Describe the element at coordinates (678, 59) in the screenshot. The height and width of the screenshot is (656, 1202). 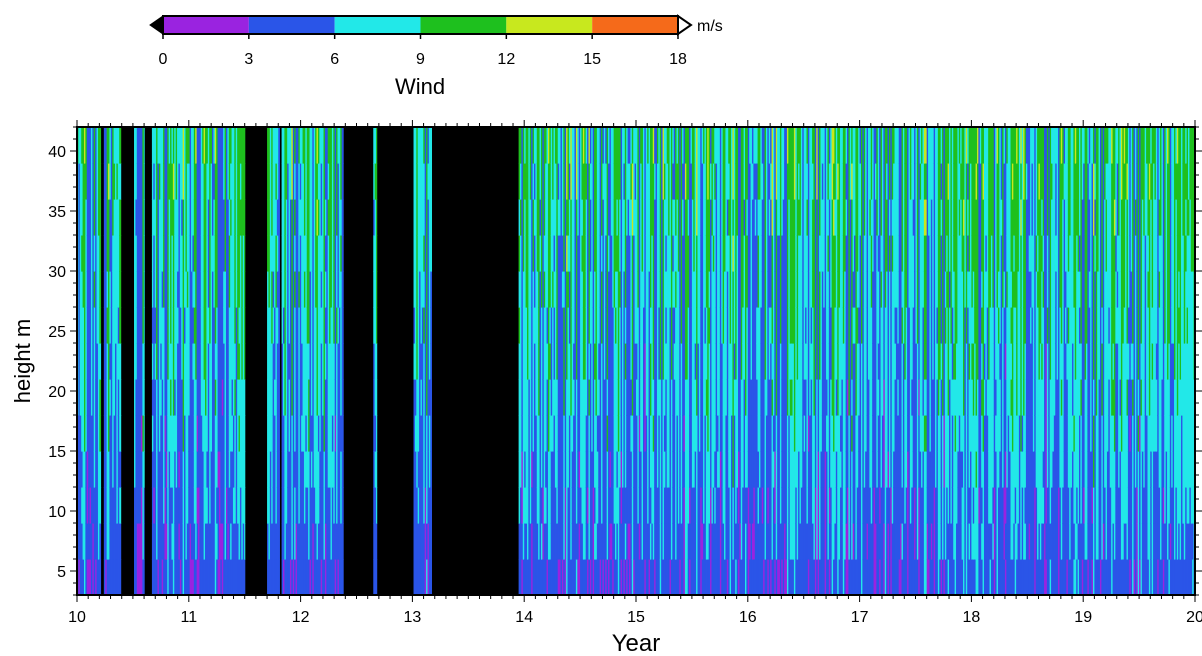
I see `colorbar-tick-label: 18` at that location.